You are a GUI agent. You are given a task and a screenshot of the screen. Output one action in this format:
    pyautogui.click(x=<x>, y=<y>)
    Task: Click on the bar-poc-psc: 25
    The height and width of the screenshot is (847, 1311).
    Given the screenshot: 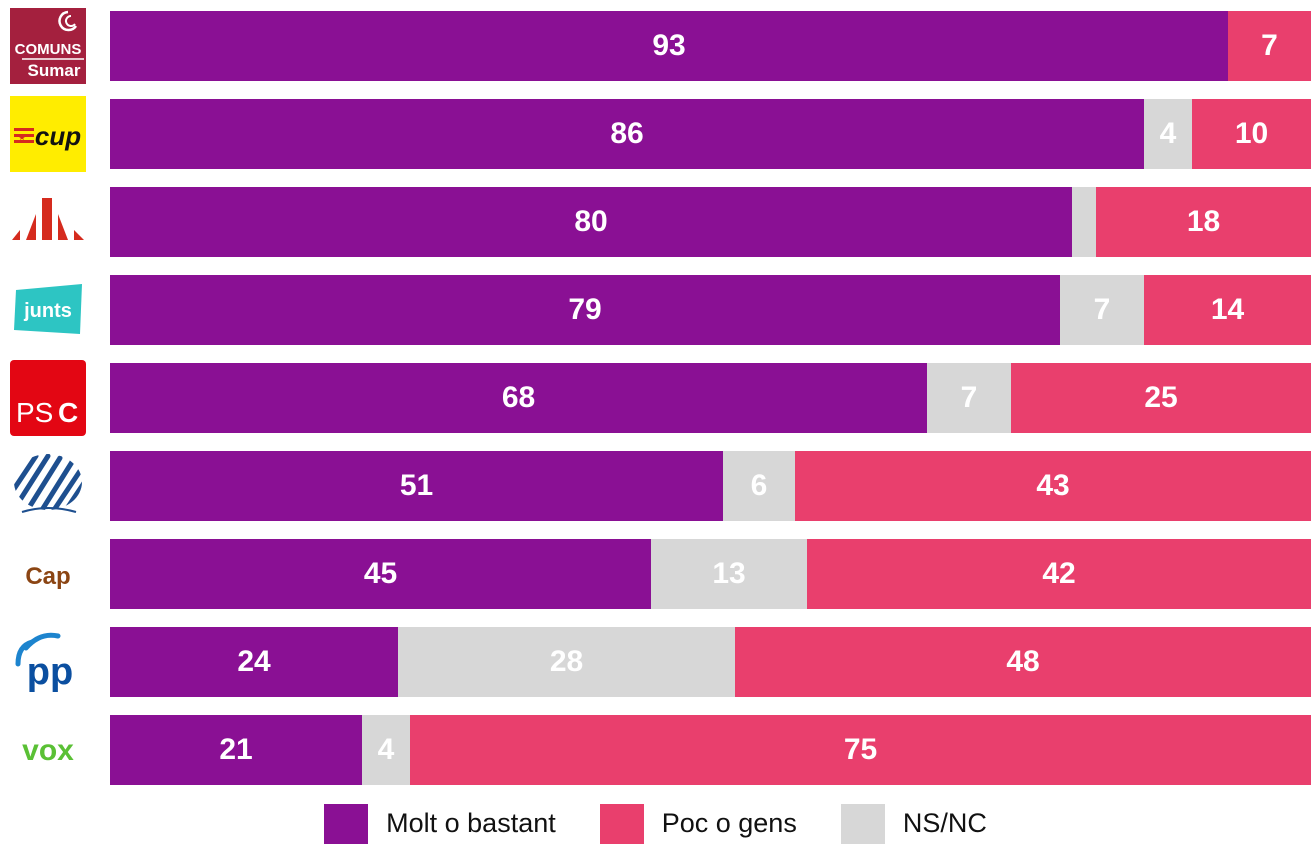 What is the action you would take?
    pyautogui.click(x=1161, y=398)
    